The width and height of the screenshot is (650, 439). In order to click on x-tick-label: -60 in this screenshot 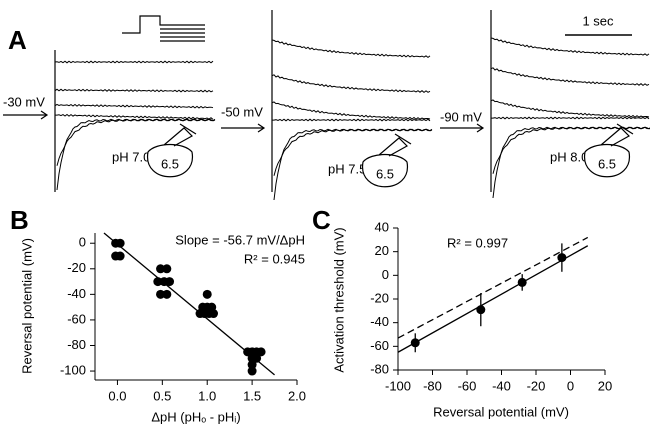, I will do `click(467, 385)`.